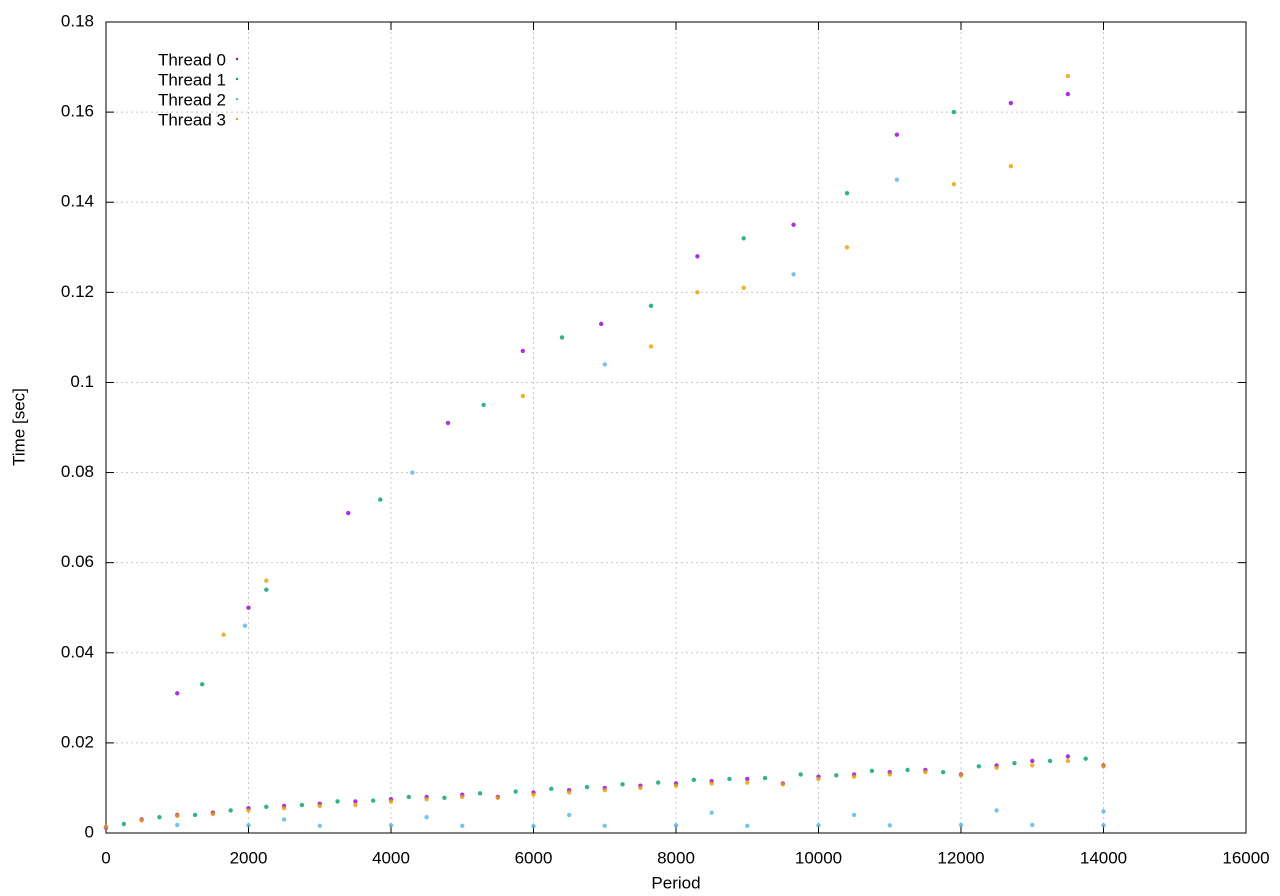 This screenshot has height=896, width=1280. I want to click on y-tick-label: 0.16, so click(77, 111).